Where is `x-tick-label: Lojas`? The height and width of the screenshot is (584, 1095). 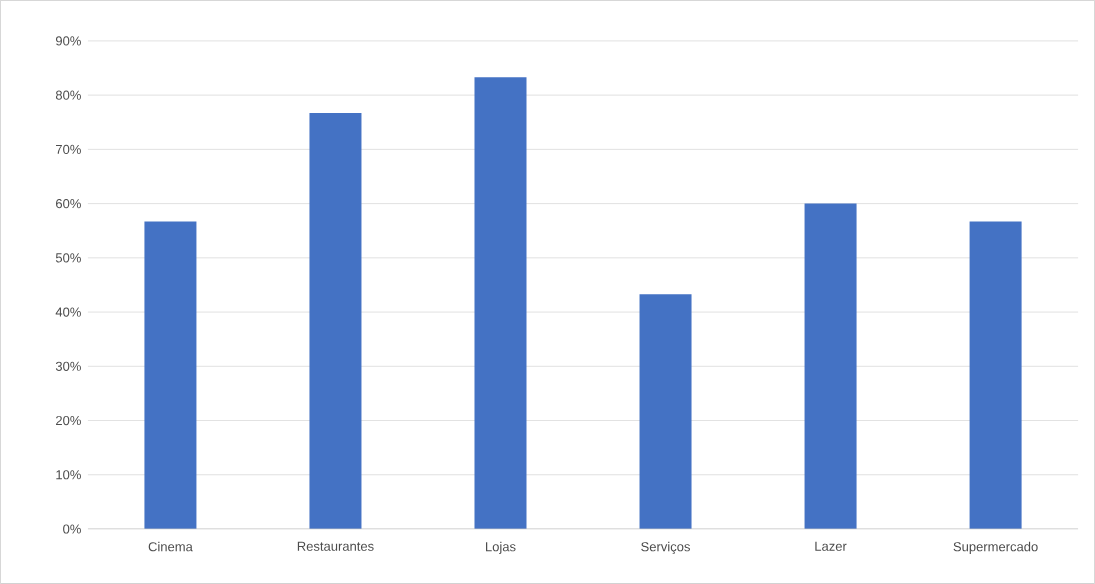
x-tick-label: Lojas is located at coordinates (501, 547).